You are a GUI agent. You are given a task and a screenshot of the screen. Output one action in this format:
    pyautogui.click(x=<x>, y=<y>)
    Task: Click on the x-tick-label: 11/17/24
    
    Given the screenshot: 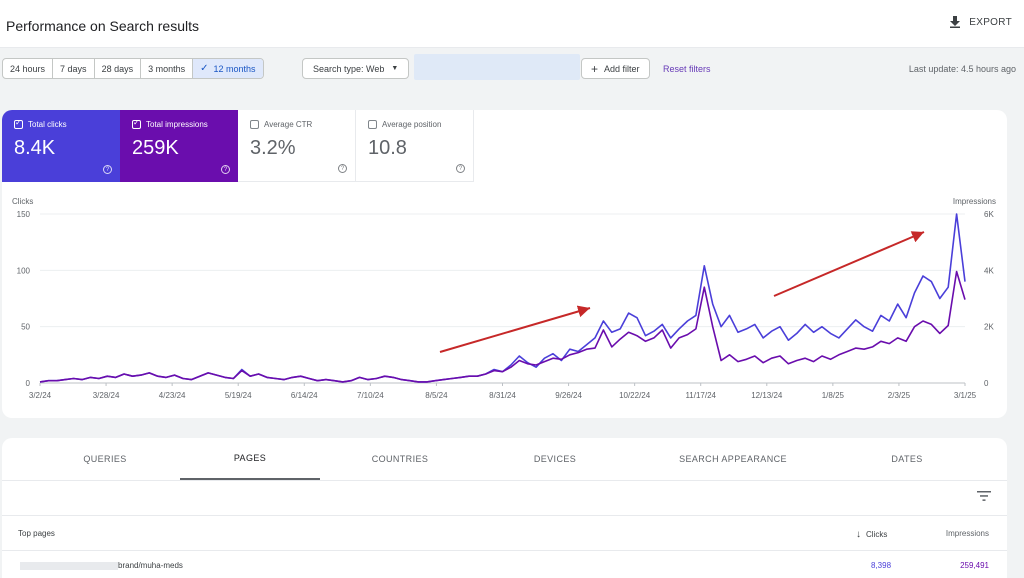 What is the action you would take?
    pyautogui.click(x=700, y=395)
    